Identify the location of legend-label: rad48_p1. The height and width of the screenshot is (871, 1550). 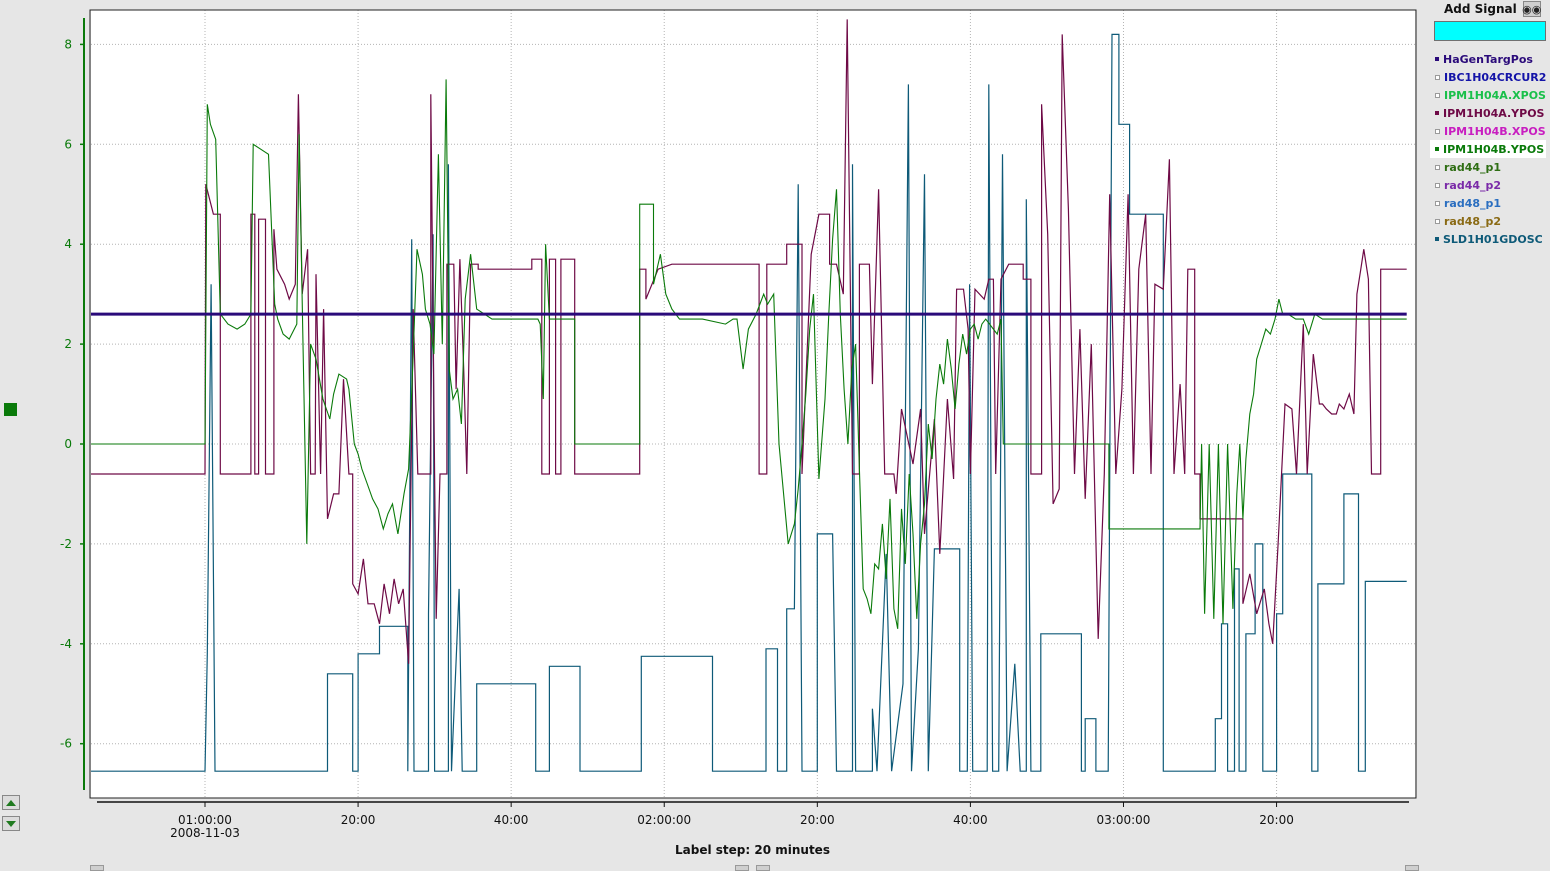
(1473, 203).